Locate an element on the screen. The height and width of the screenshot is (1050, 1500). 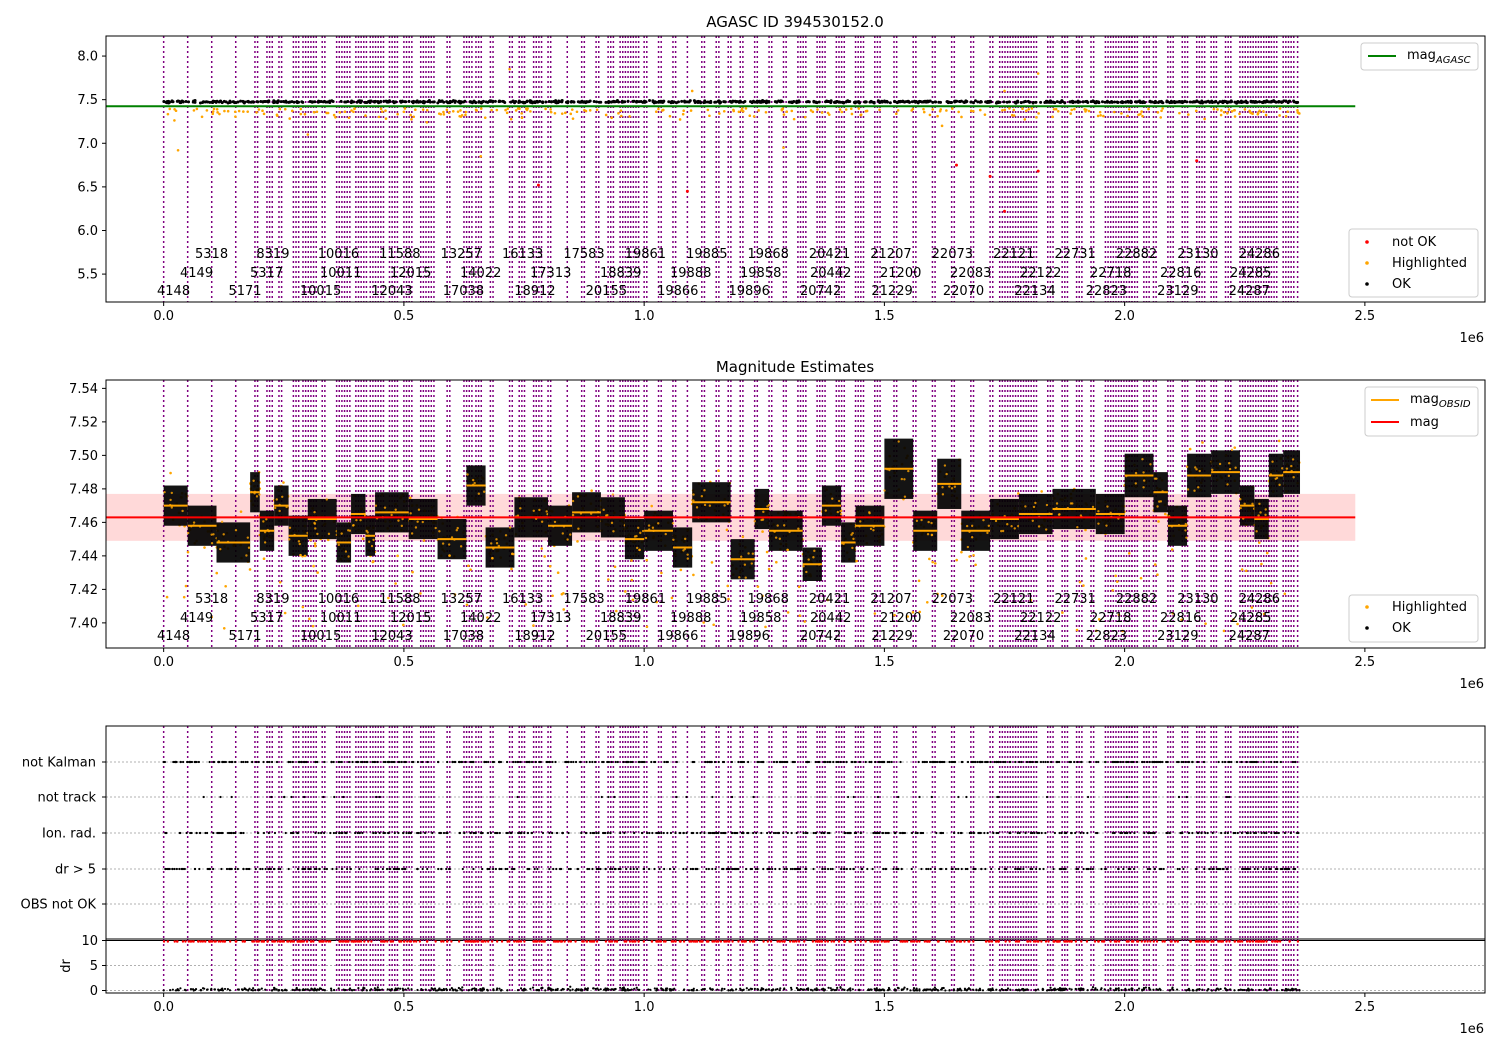
obsid-label: 22070 is located at coordinates (963, 291).